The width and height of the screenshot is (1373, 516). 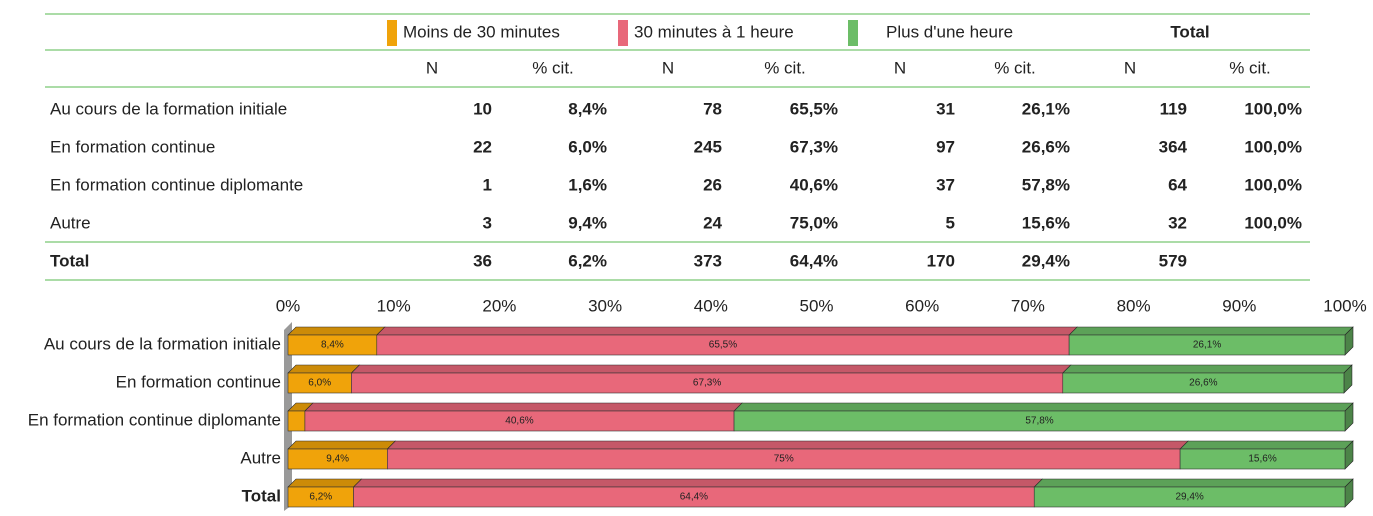 What do you see at coordinates (814, 146) in the screenshot?
I see `cell: 67,3%` at bounding box center [814, 146].